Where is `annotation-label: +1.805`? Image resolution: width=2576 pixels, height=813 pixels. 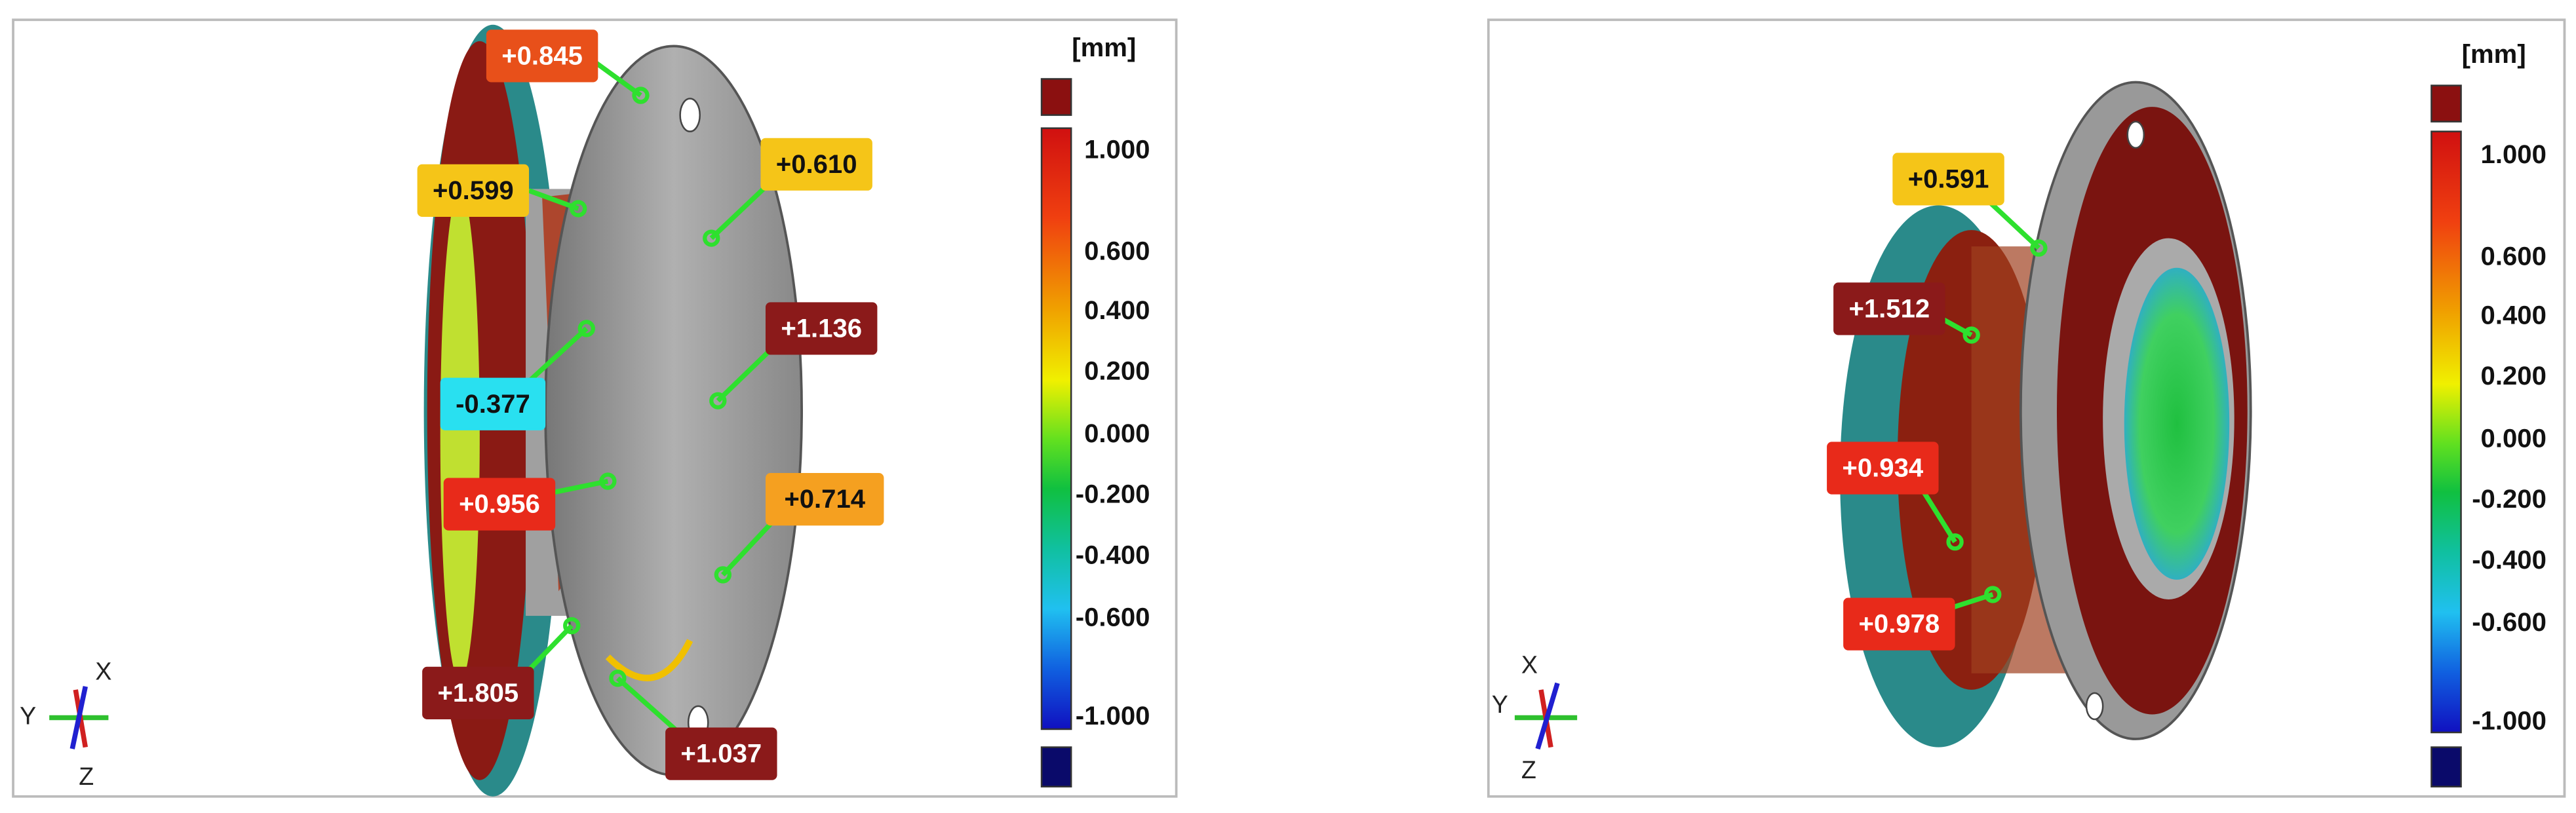 annotation-label: +1.805 is located at coordinates (477, 693).